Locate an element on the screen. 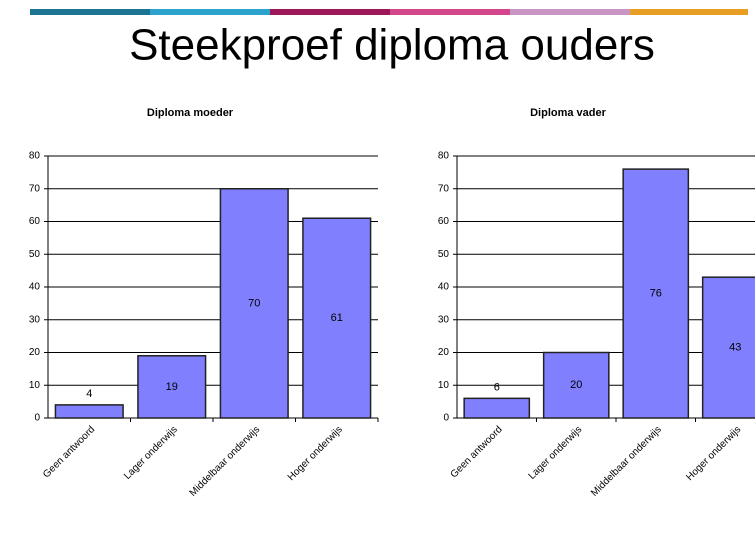  value-label: 70 is located at coordinates (254, 303).